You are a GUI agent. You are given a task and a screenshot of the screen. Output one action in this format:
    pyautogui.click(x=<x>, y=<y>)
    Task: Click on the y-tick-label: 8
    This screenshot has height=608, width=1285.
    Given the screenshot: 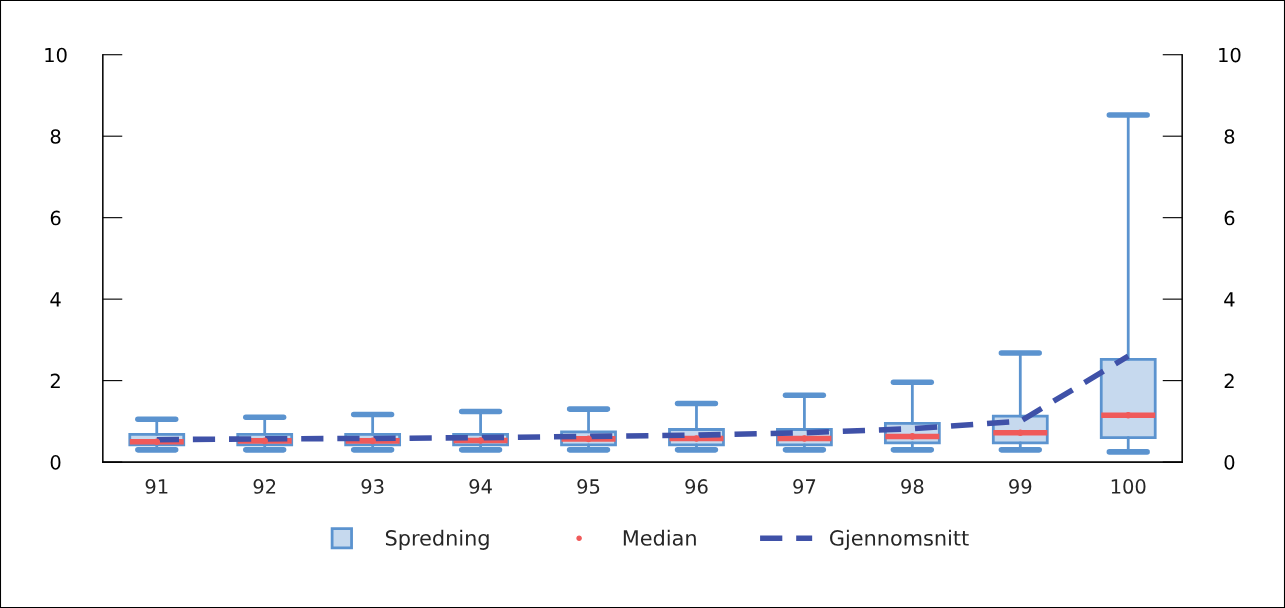 What is the action you would take?
    pyautogui.click(x=55, y=136)
    